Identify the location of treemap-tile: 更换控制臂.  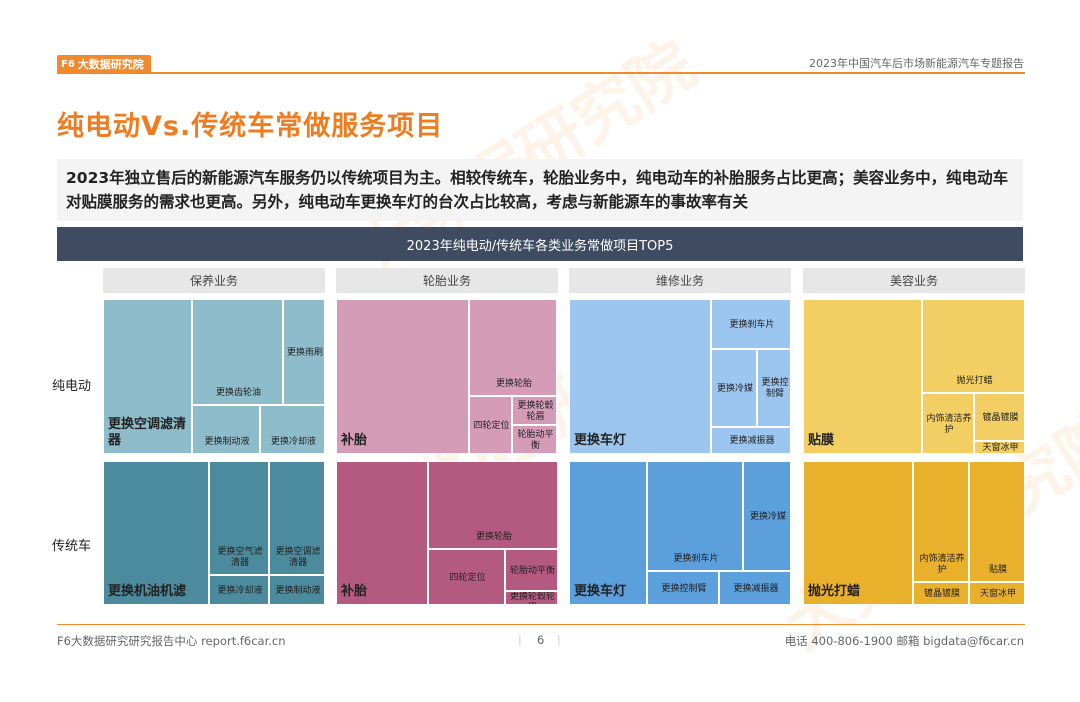
(683, 588).